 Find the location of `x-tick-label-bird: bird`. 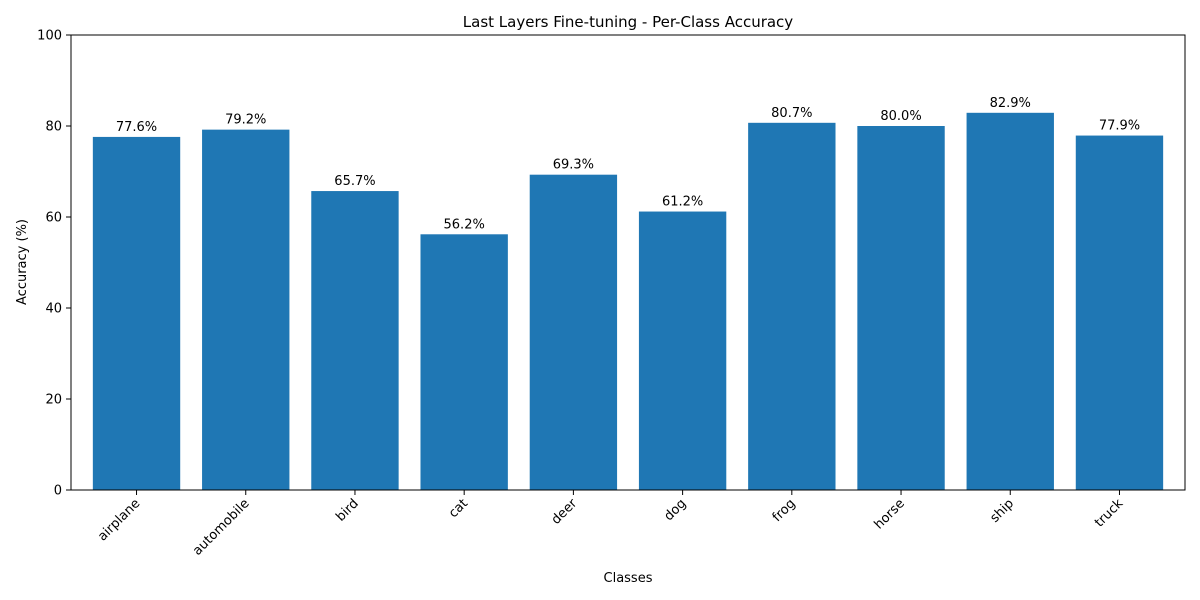

x-tick-label-bird: bird is located at coordinates (347, 510).